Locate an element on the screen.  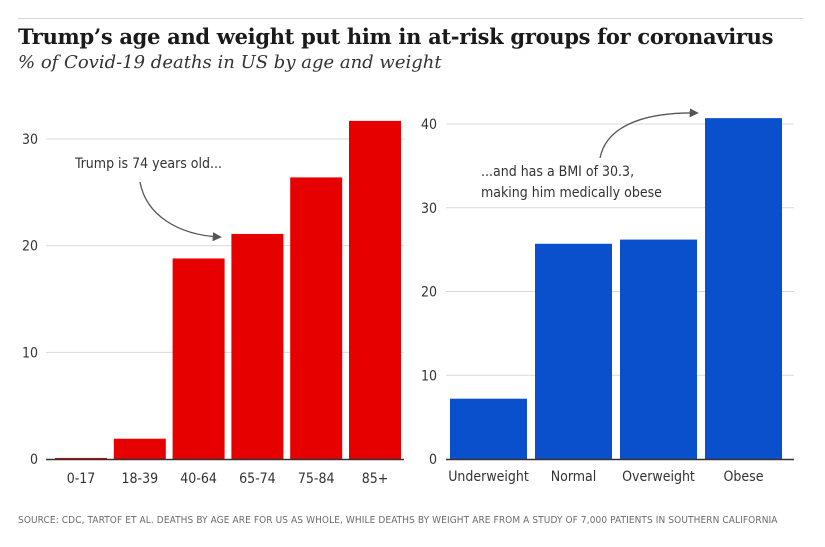
x-tick-label: Obese is located at coordinates (744, 477).